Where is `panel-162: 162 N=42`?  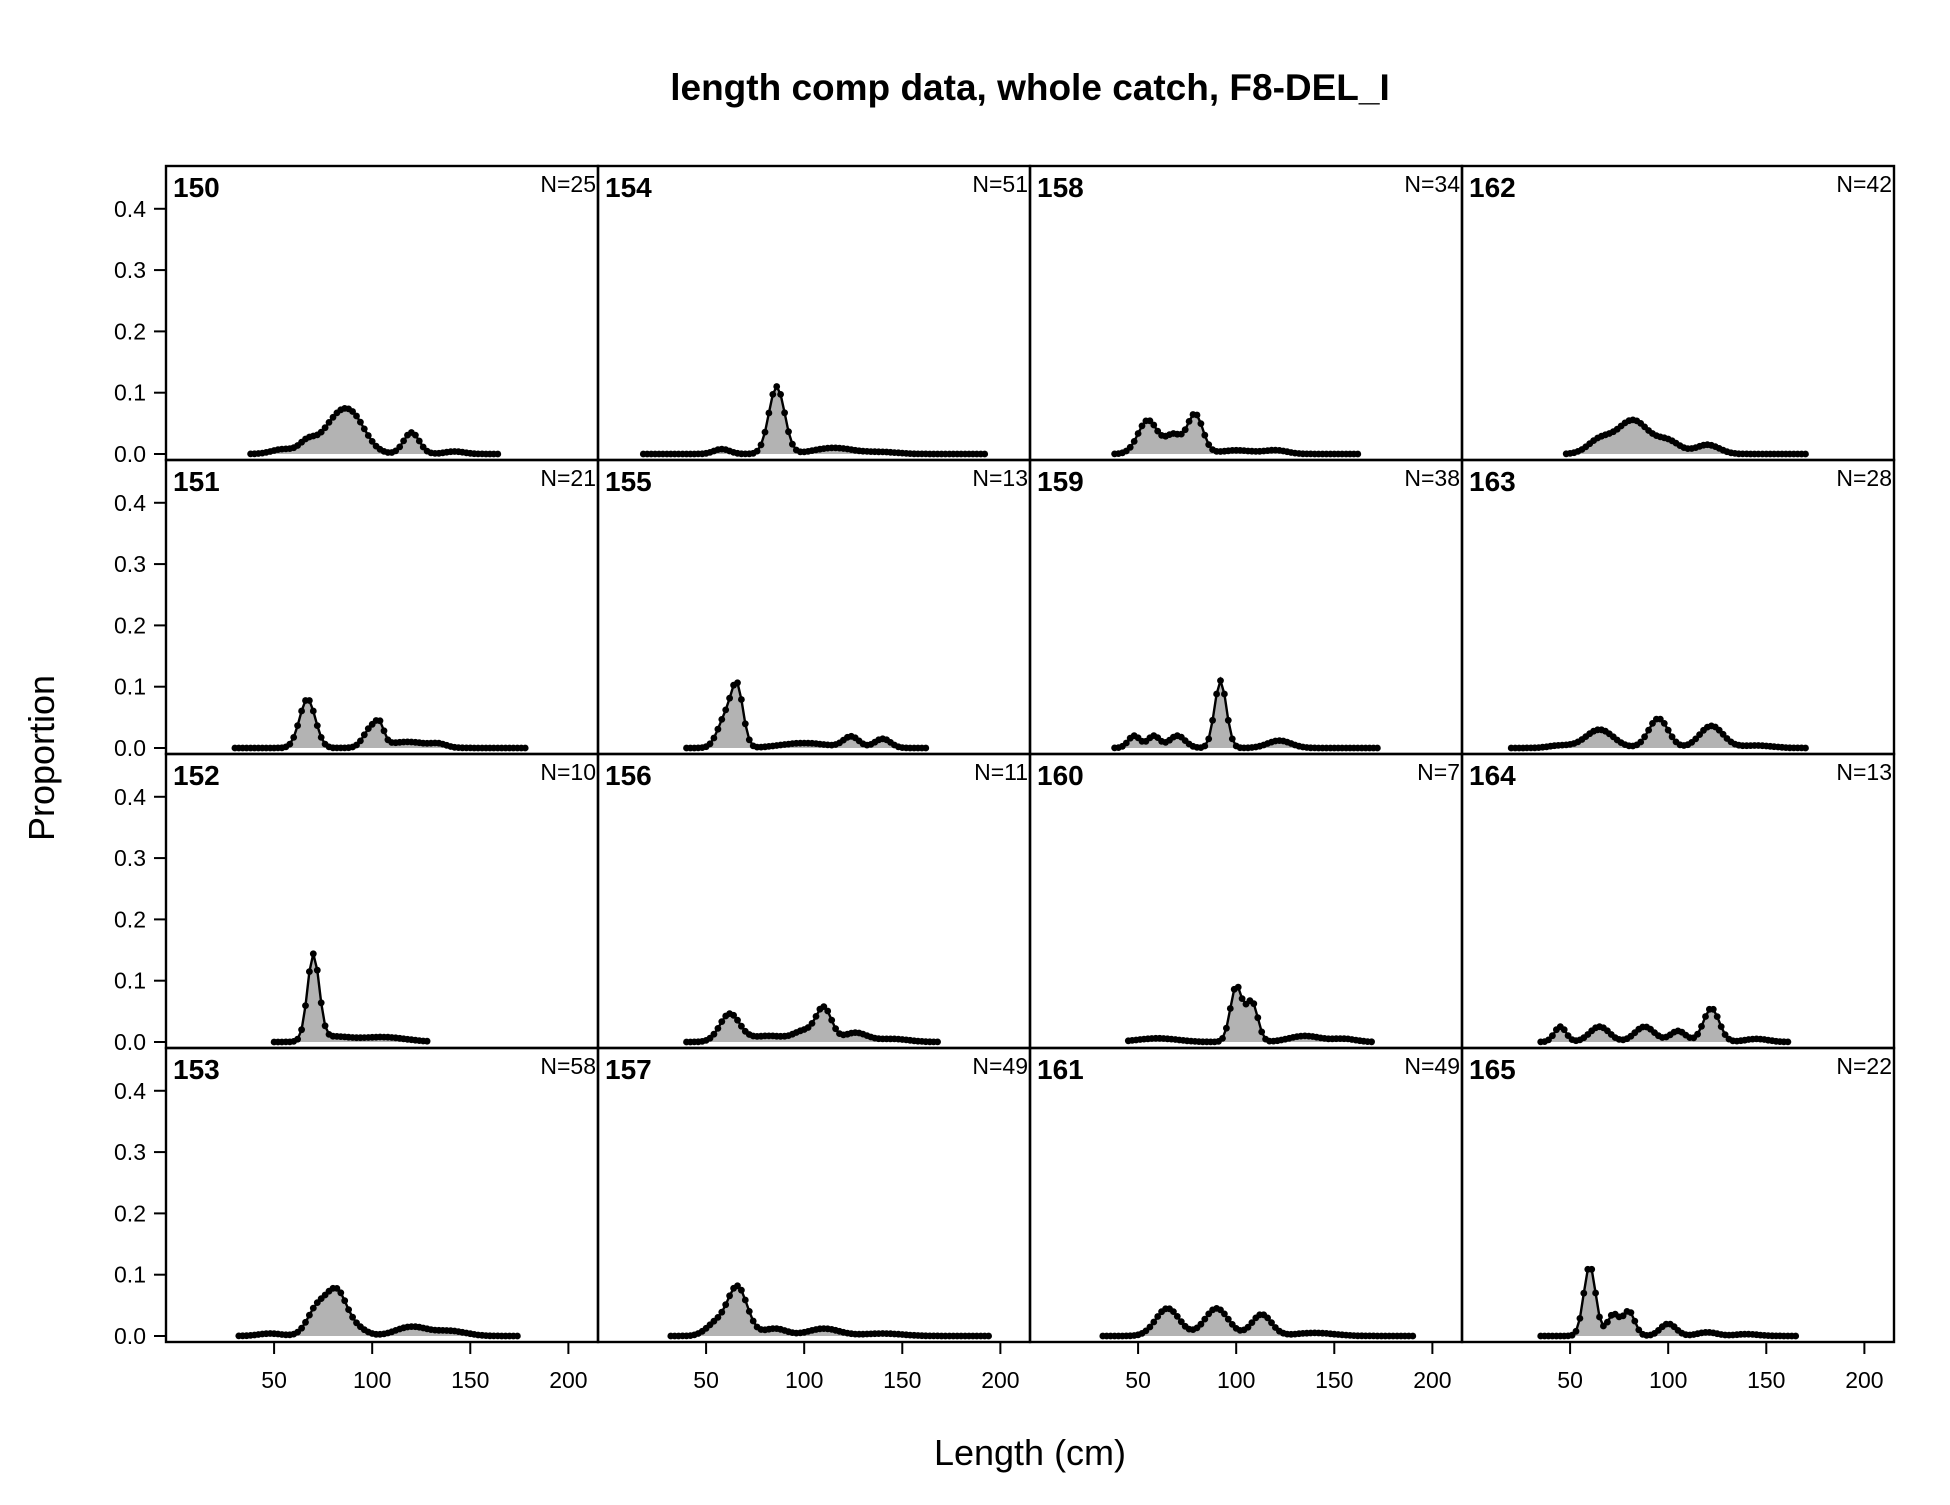
panel-162: 162 N=42 is located at coordinates (1678, 313).